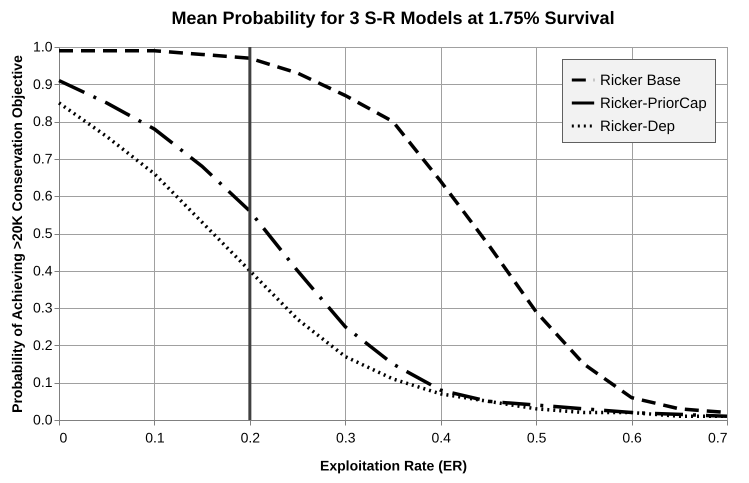 The height and width of the screenshot is (483, 749). What do you see at coordinates (441, 438) in the screenshot?
I see `x-tick-label: 0.4` at bounding box center [441, 438].